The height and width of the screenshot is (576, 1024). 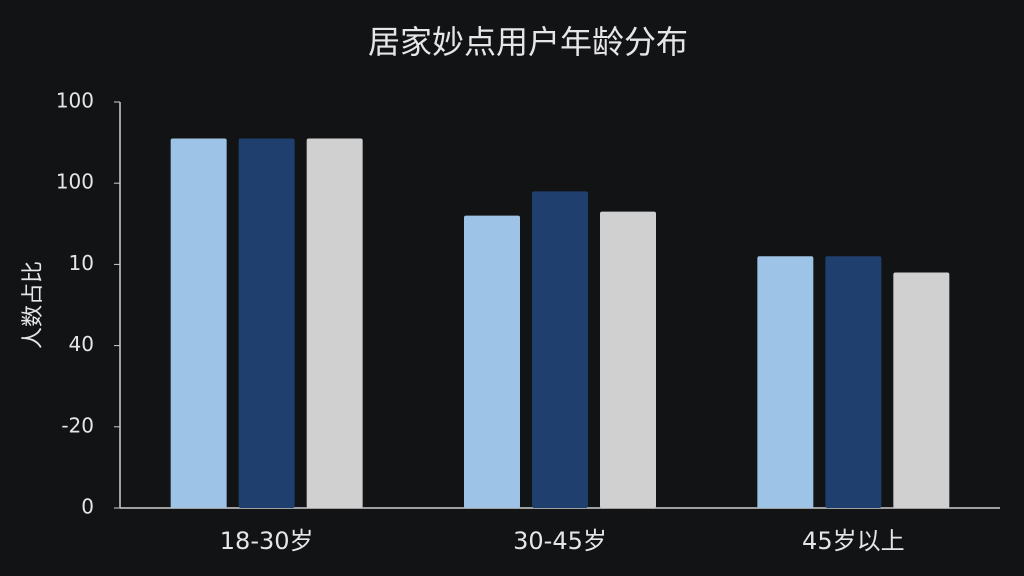 What do you see at coordinates (528, 42) in the screenshot?
I see `chart-title: 居家妙点用户年龄分布` at bounding box center [528, 42].